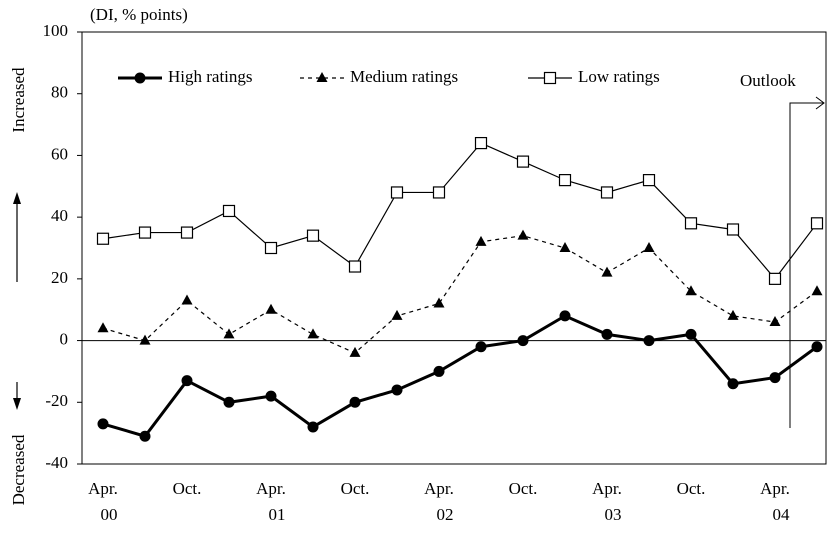 Image resolution: width=827 pixels, height=540 pixels. I want to click on x-tick-label: Apr. 00, so click(103, 501).